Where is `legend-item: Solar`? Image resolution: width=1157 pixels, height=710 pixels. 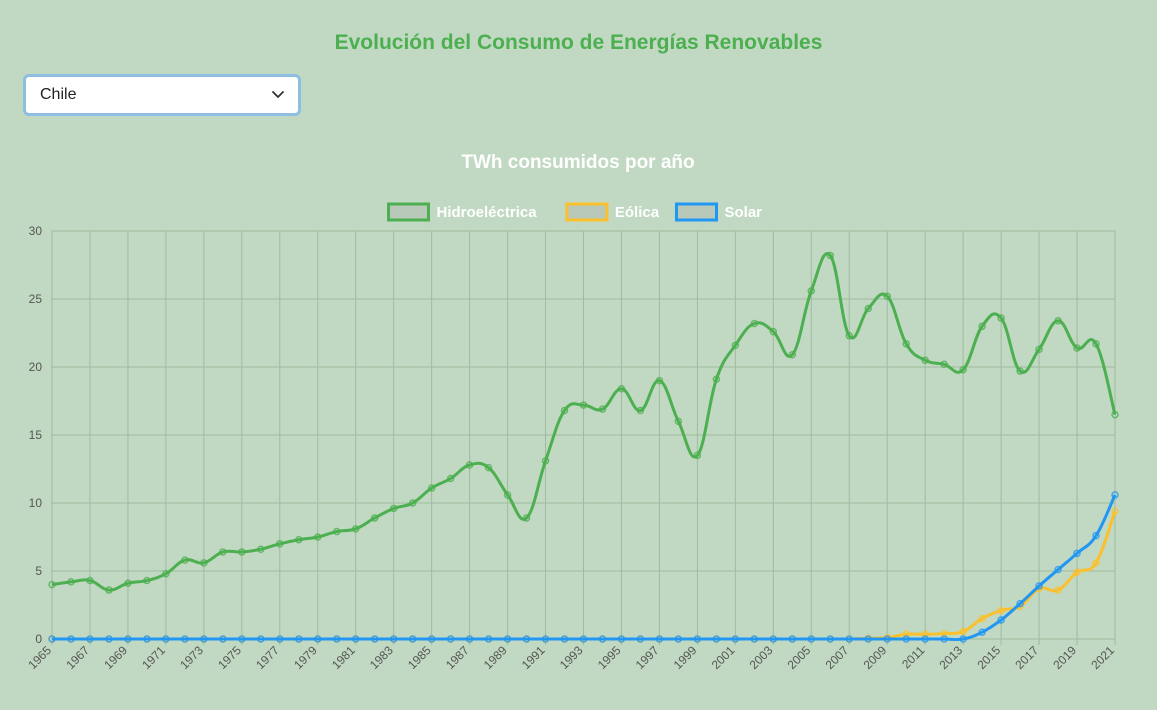
legend-item: Solar is located at coordinates (719, 212).